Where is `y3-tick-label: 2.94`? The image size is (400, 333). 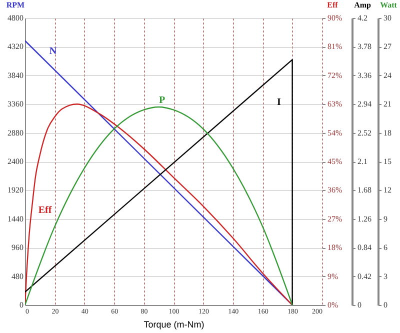
y3-tick-label: 2.94 is located at coordinates (365, 104).